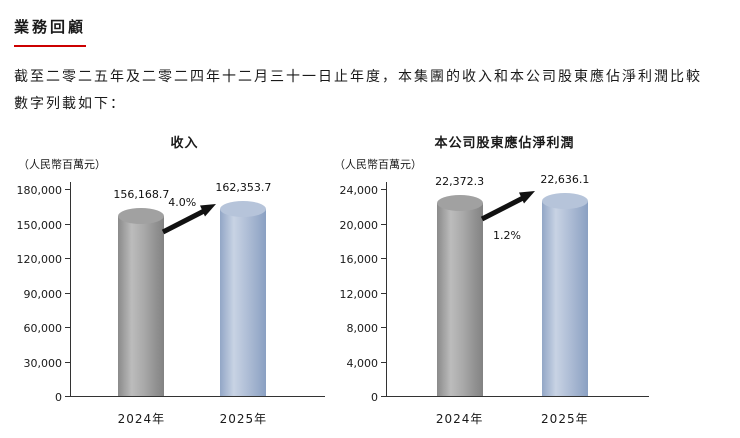 The image size is (740, 438). What do you see at coordinates (359, 225) in the screenshot?
I see `y-tick-label: 20,000` at bounding box center [359, 225].